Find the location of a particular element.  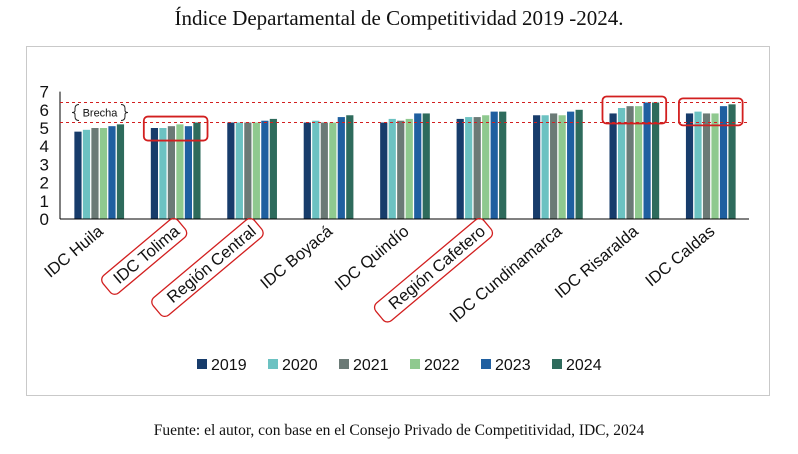

gap-bracket-left is located at coordinates (75, 113).